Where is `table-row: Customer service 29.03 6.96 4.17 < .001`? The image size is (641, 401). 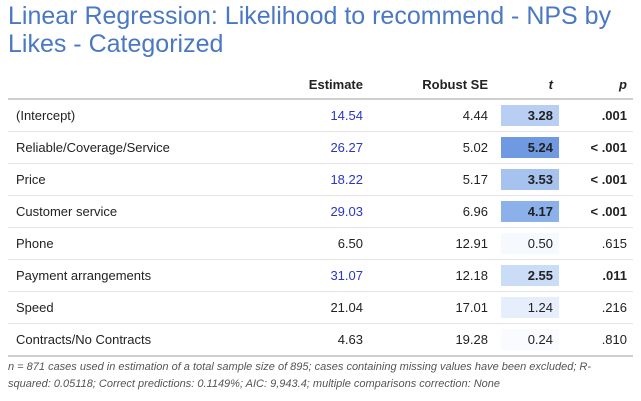 table-row: Customer service 29.03 6.96 4.17 < .001 is located at coordinates (320, 211).